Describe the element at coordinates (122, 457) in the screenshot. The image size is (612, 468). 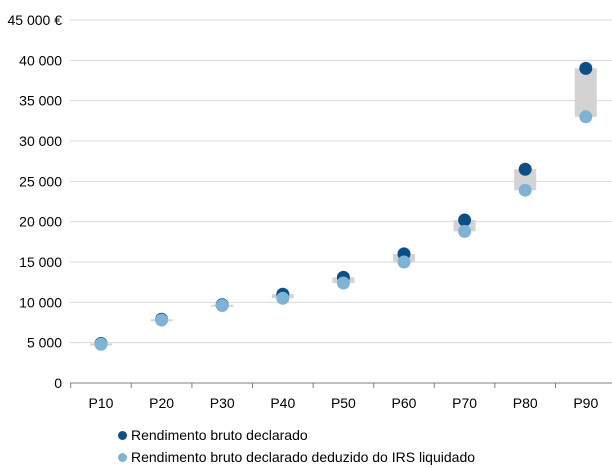
I see `legend-marker-net` at that location.